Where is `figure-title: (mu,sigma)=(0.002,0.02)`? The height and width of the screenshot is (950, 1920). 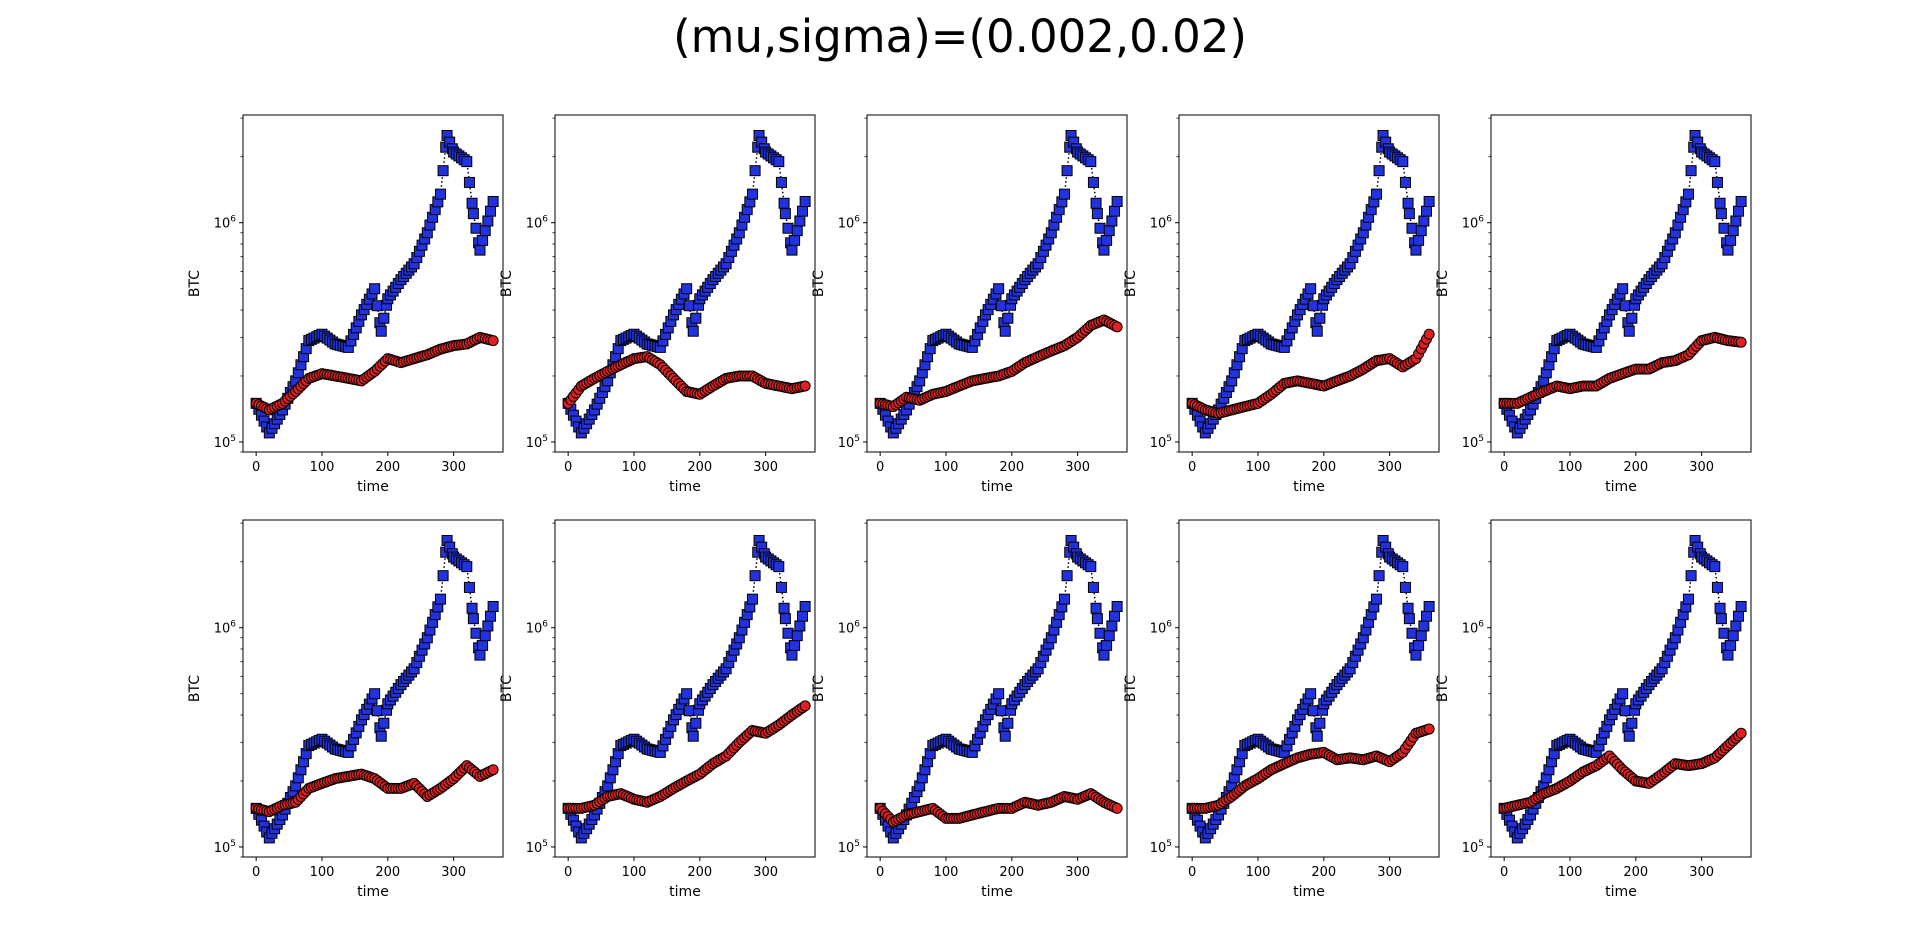 figure-title: (mu,sigma)=(0.002,0.02) is located at coordinates (960, 36).